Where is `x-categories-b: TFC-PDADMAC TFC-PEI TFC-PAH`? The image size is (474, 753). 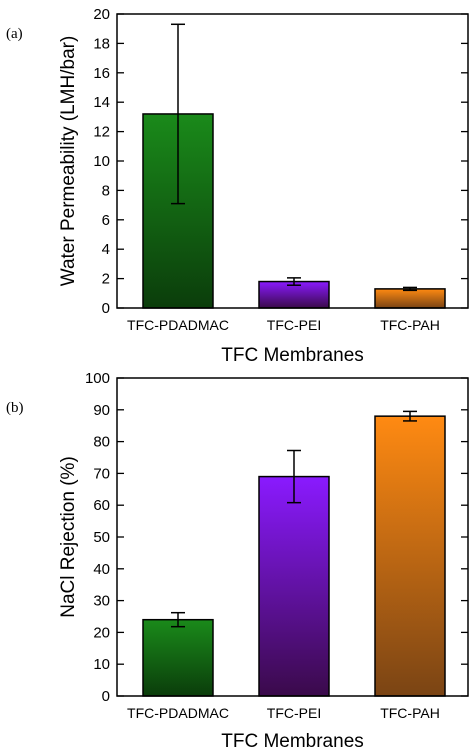 x-categories-b: TFC-PDADMAC TFC-PEI TFC-PAH is located at coordinates (283, 713).